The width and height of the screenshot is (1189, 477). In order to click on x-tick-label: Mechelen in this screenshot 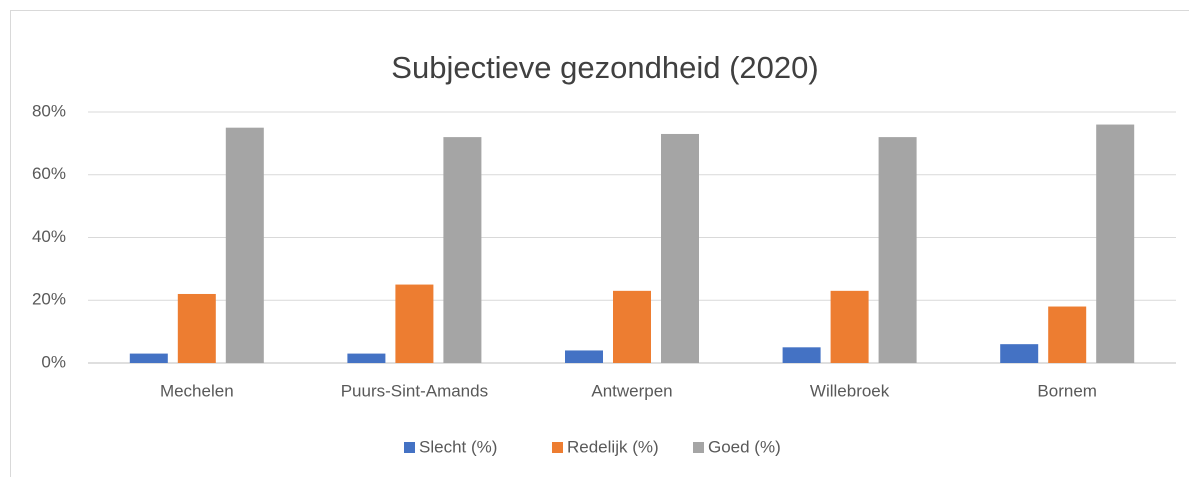, I will do `click(197, 390)`.